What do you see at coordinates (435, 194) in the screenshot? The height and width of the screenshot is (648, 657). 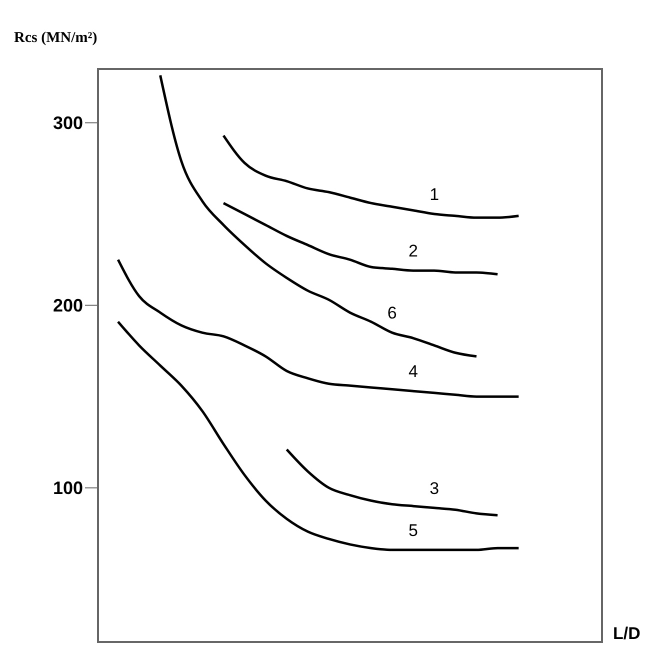 I see `series-label: 1` at bounding box center [435, 194].